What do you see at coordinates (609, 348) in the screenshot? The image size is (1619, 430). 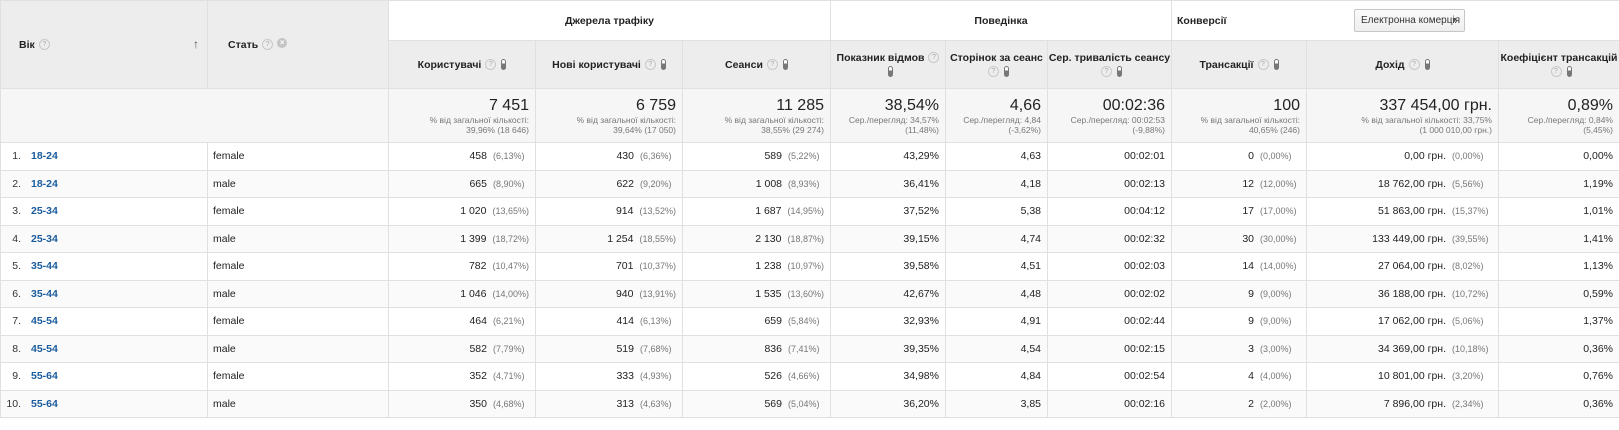 I see `cell-new-users: 519 (7,68%)` at bounding box center [609, 348].